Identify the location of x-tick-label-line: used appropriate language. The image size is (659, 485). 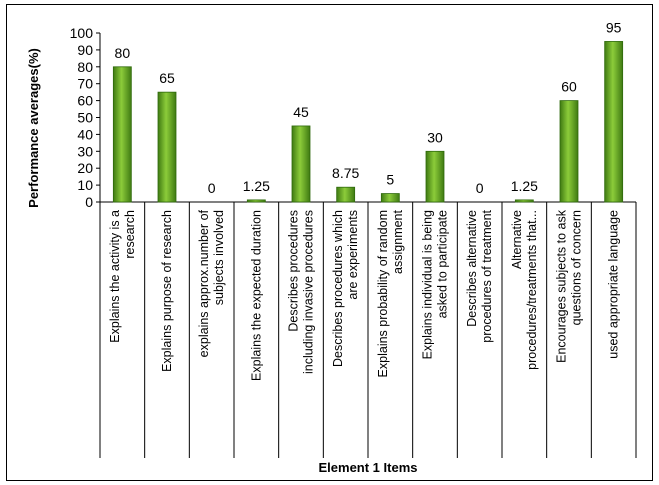
(614, 284).